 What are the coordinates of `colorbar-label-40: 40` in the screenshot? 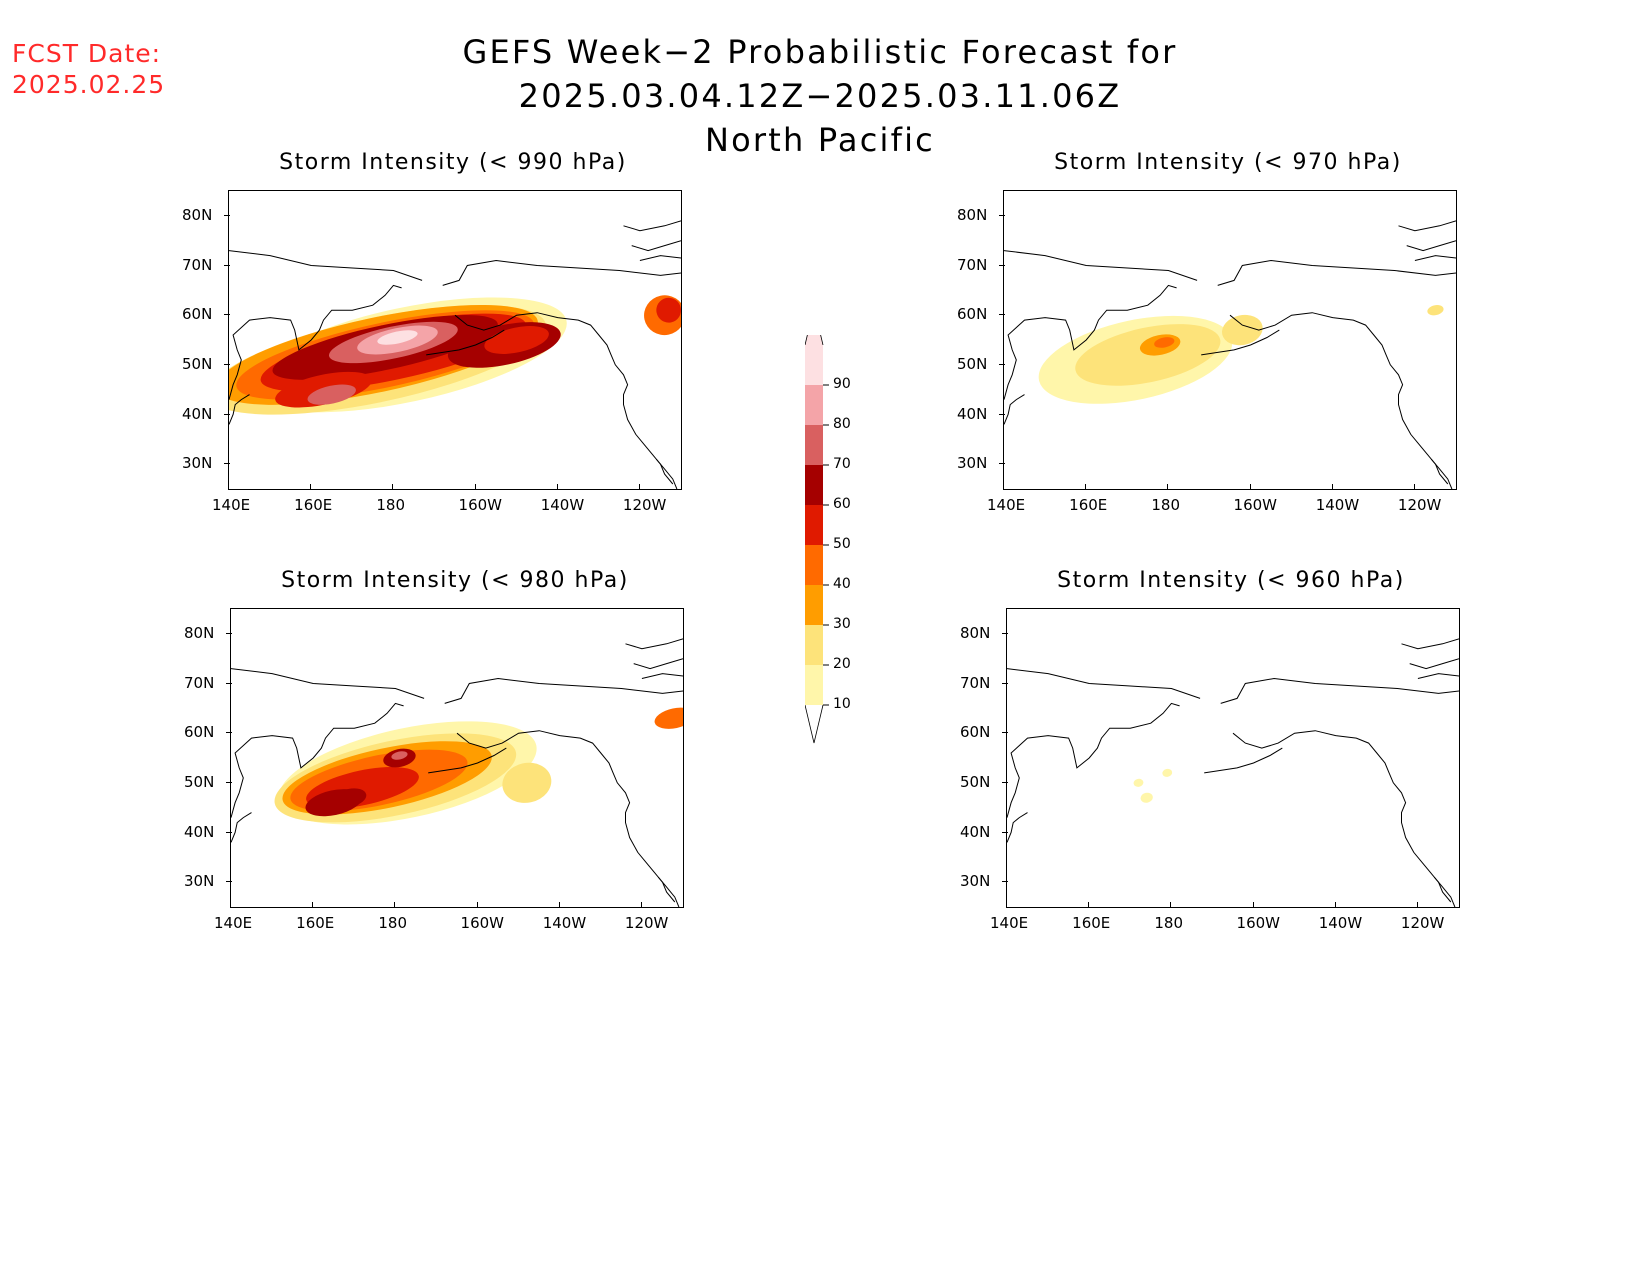 It's located at (842, 584).